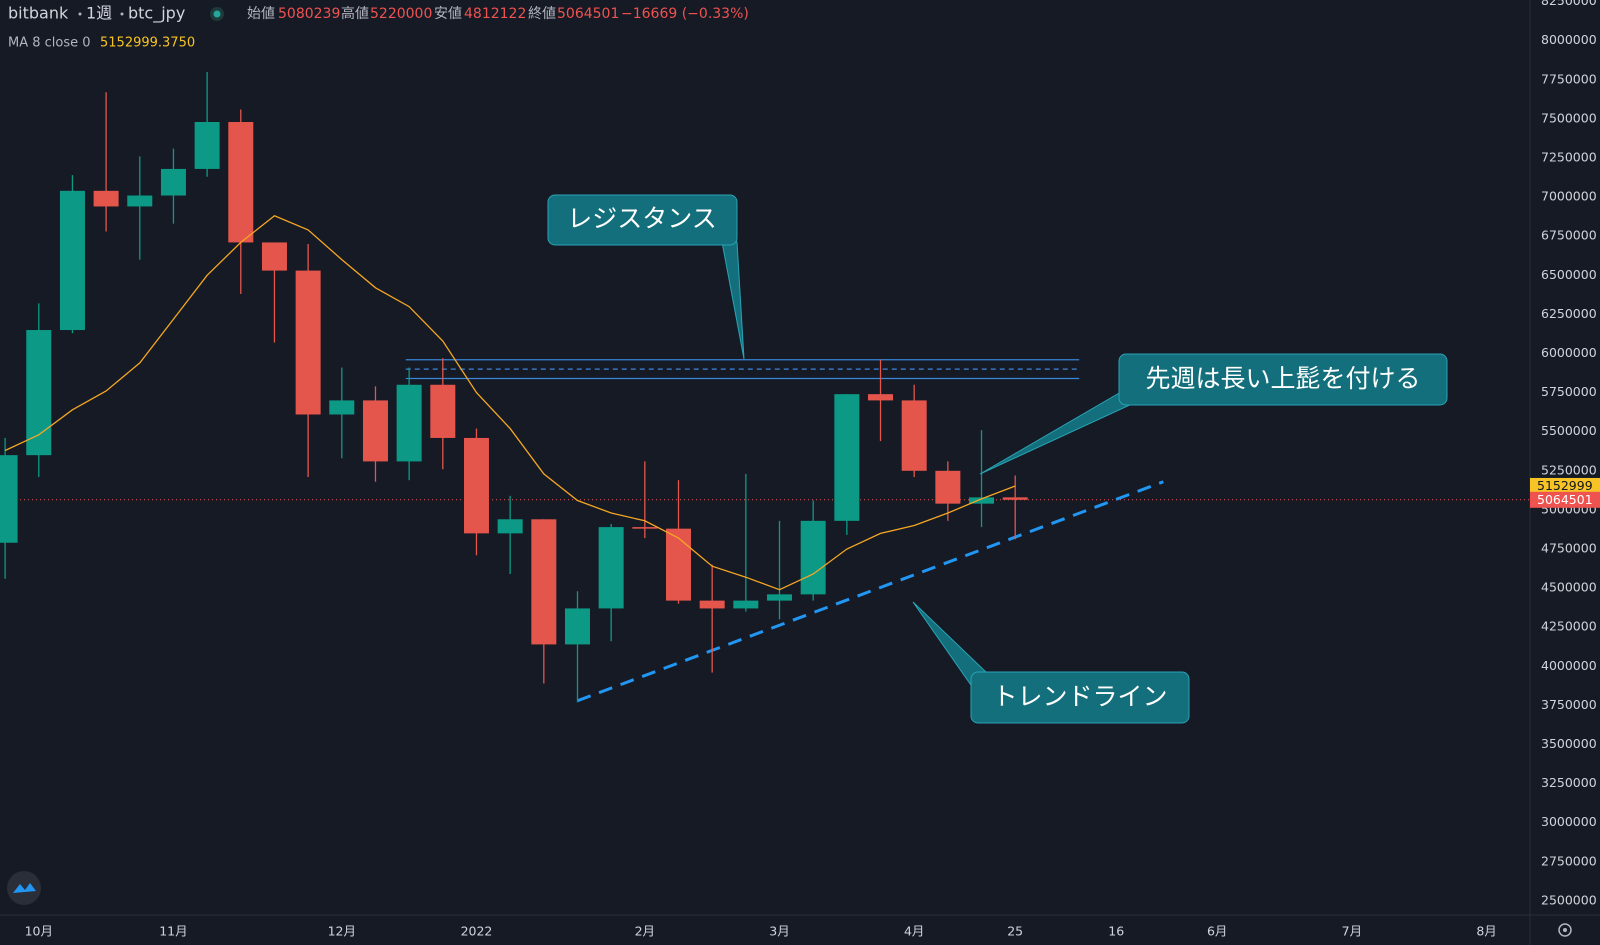  Describe the element at coordinates (645, 931) in the screenshot. I see `x-tick-label: 2月` at that location.